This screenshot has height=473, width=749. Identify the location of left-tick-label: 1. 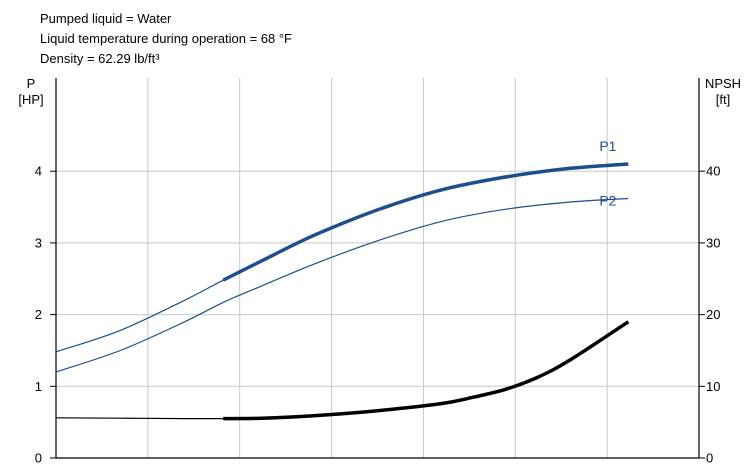
(38, 386).